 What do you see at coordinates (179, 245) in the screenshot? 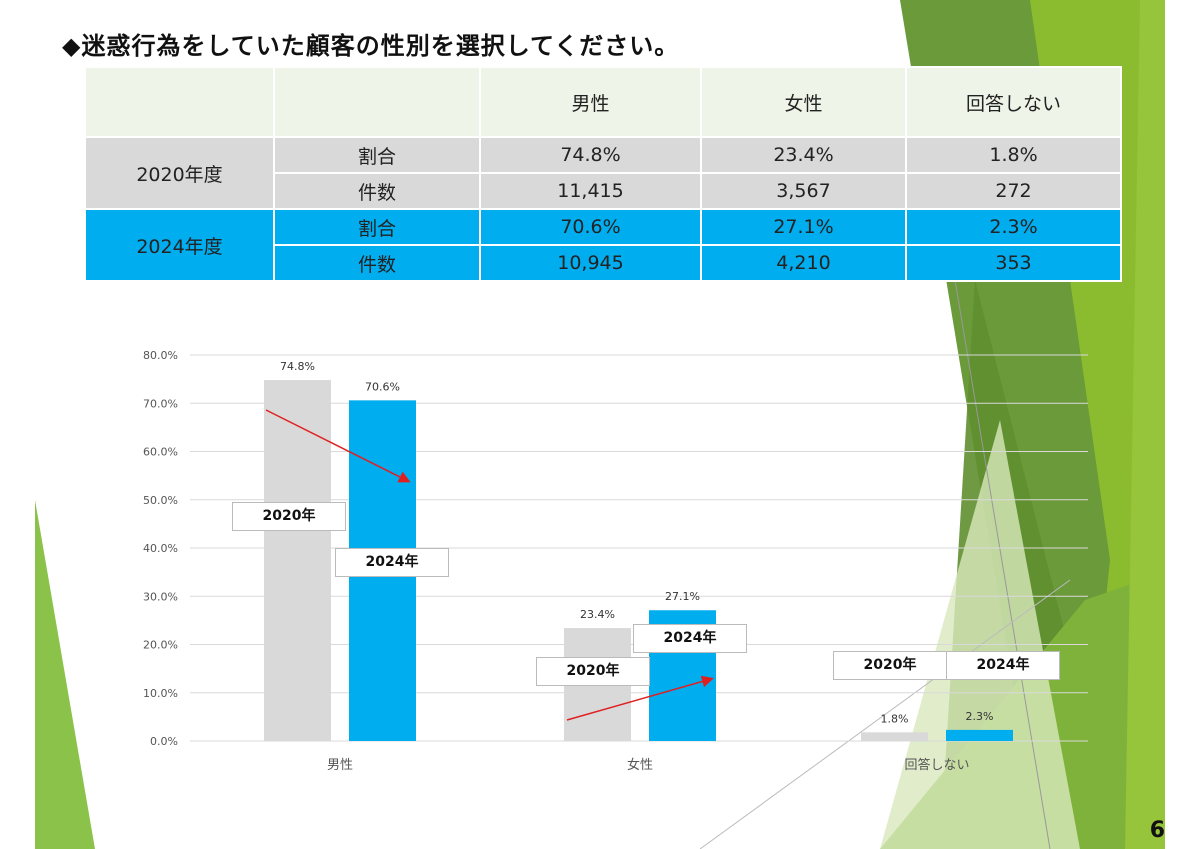
I see `year-cell: 2024年度` at bounding box center [179, 245].